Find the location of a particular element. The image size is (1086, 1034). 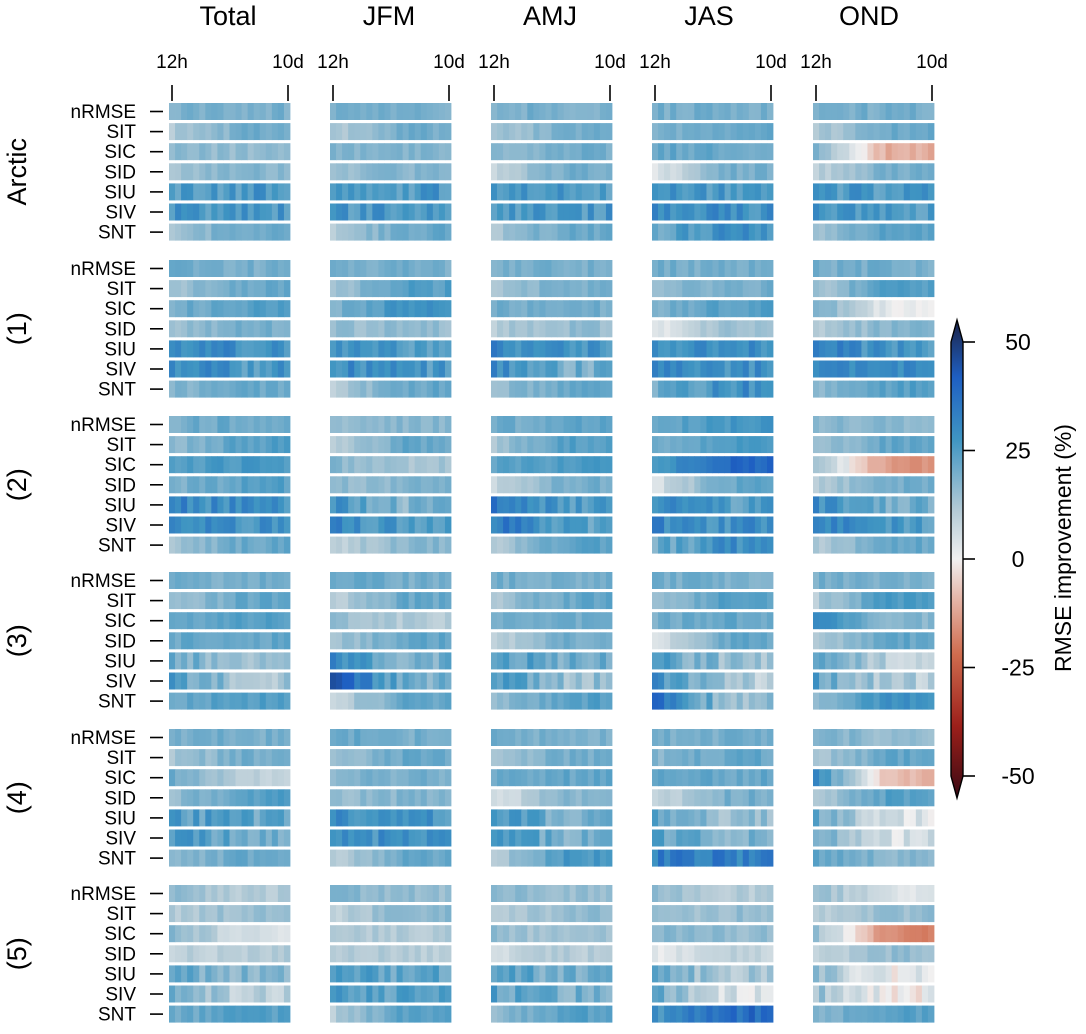

variable-label: SID is located at coordinates (120, 954).